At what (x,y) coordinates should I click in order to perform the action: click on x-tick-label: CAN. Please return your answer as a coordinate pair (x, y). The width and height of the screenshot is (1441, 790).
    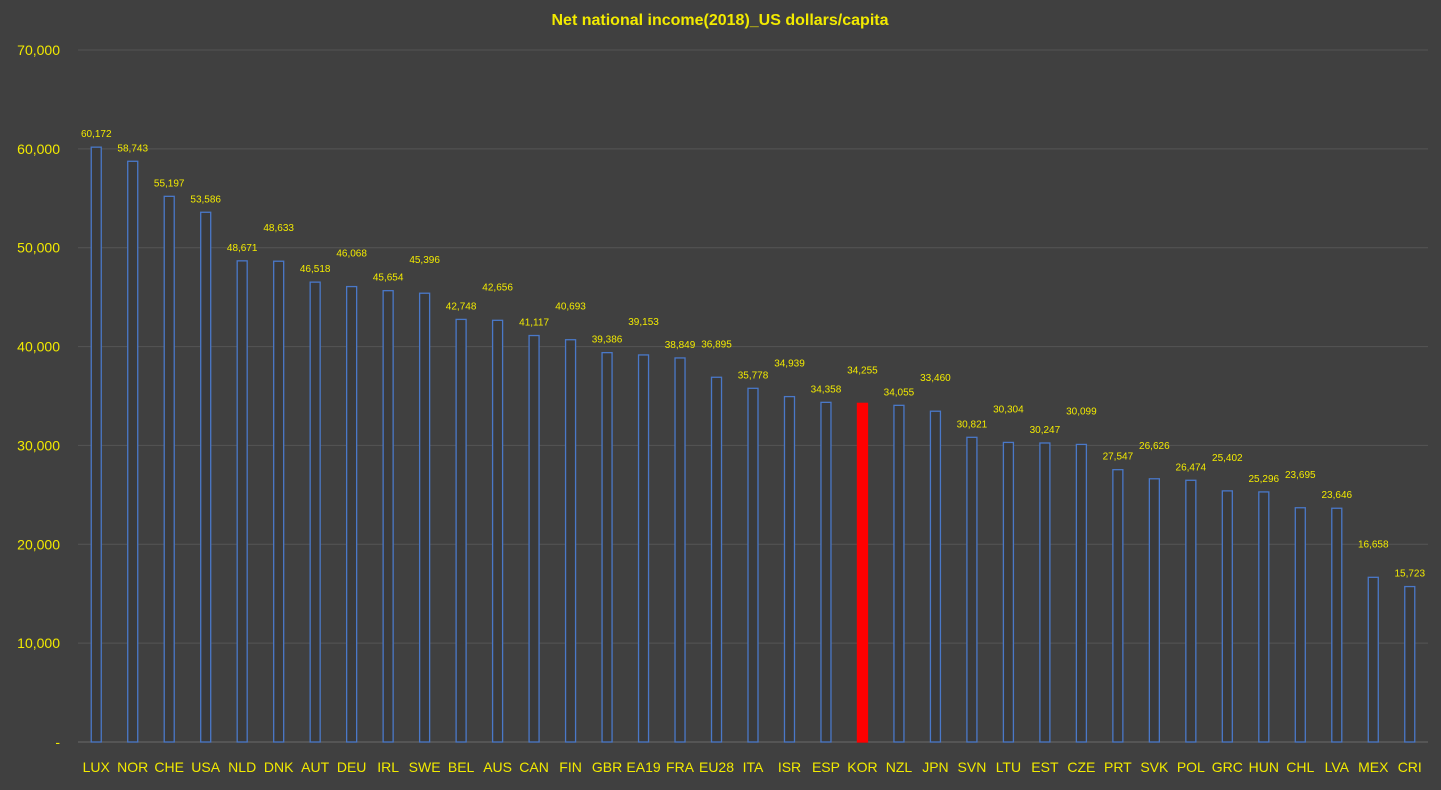
    Looking at the image, I should click on (534, 767).